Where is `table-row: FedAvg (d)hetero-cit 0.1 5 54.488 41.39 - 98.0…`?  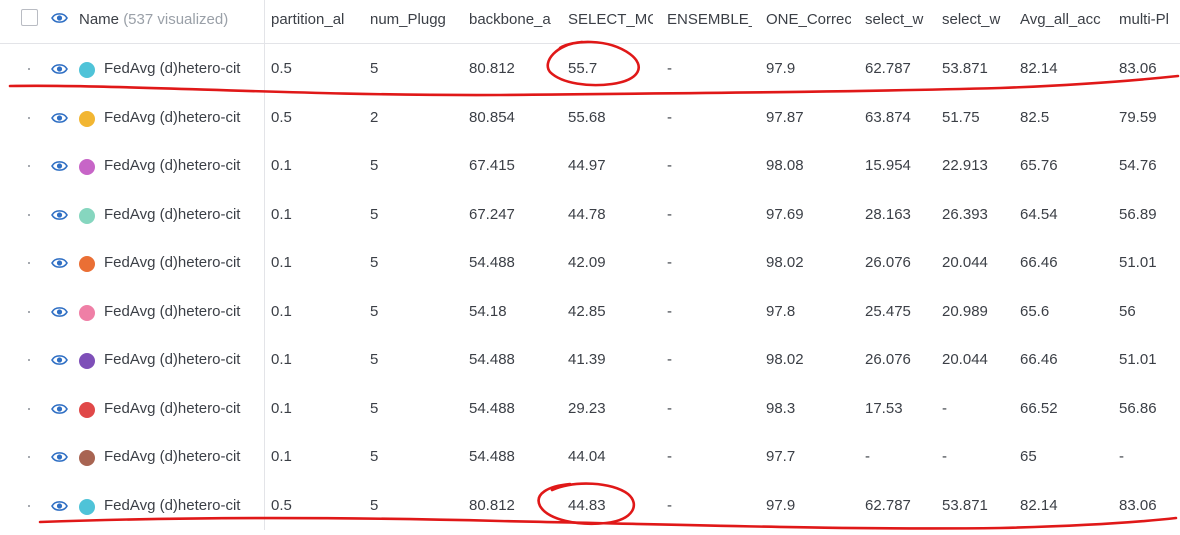
table-row: FedAvg (d)hetero-cit 0.1 5 54.488 41.39 - 98.0… is located at coordinates (590, 360).